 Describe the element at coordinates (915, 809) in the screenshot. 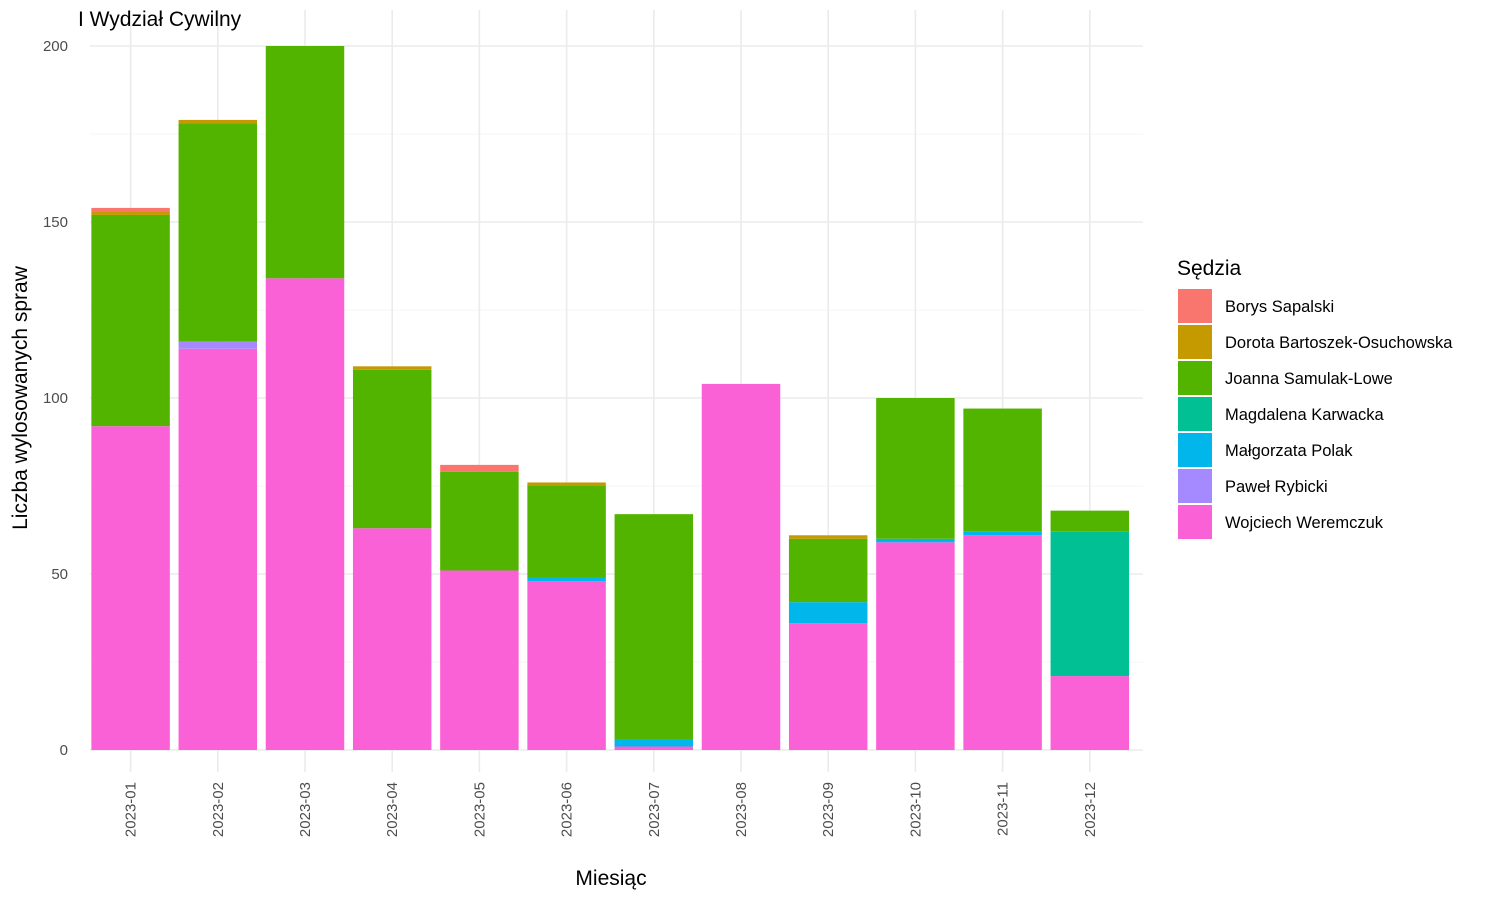

I see `x-tick-label: 2023-10` at that location.